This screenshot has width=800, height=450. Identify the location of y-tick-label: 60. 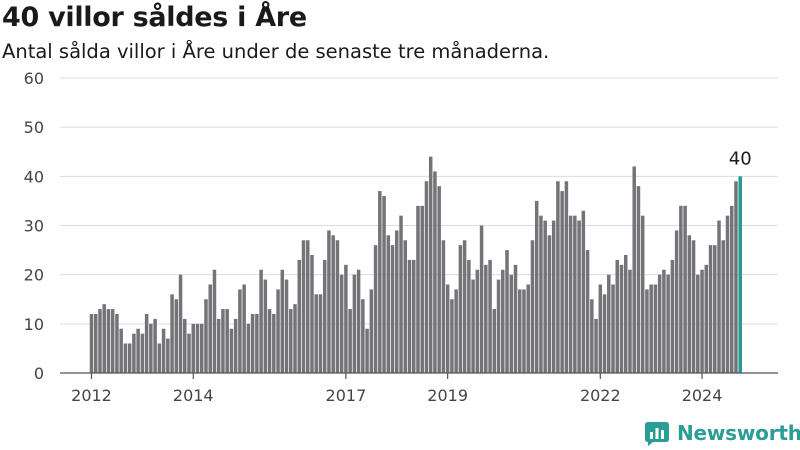
(34, 78).